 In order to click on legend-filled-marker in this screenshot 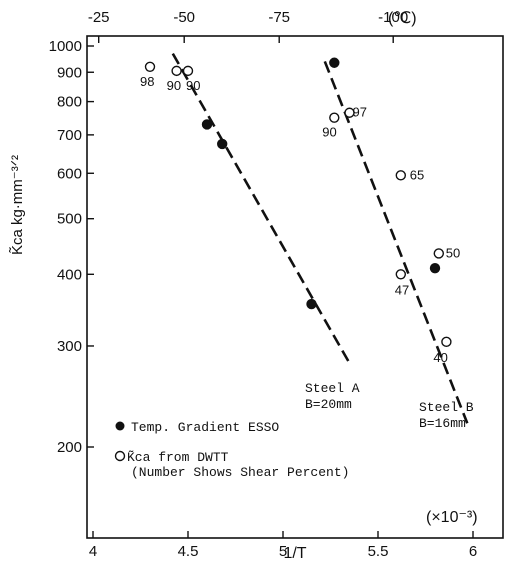, I will do `click(120, 426)`.